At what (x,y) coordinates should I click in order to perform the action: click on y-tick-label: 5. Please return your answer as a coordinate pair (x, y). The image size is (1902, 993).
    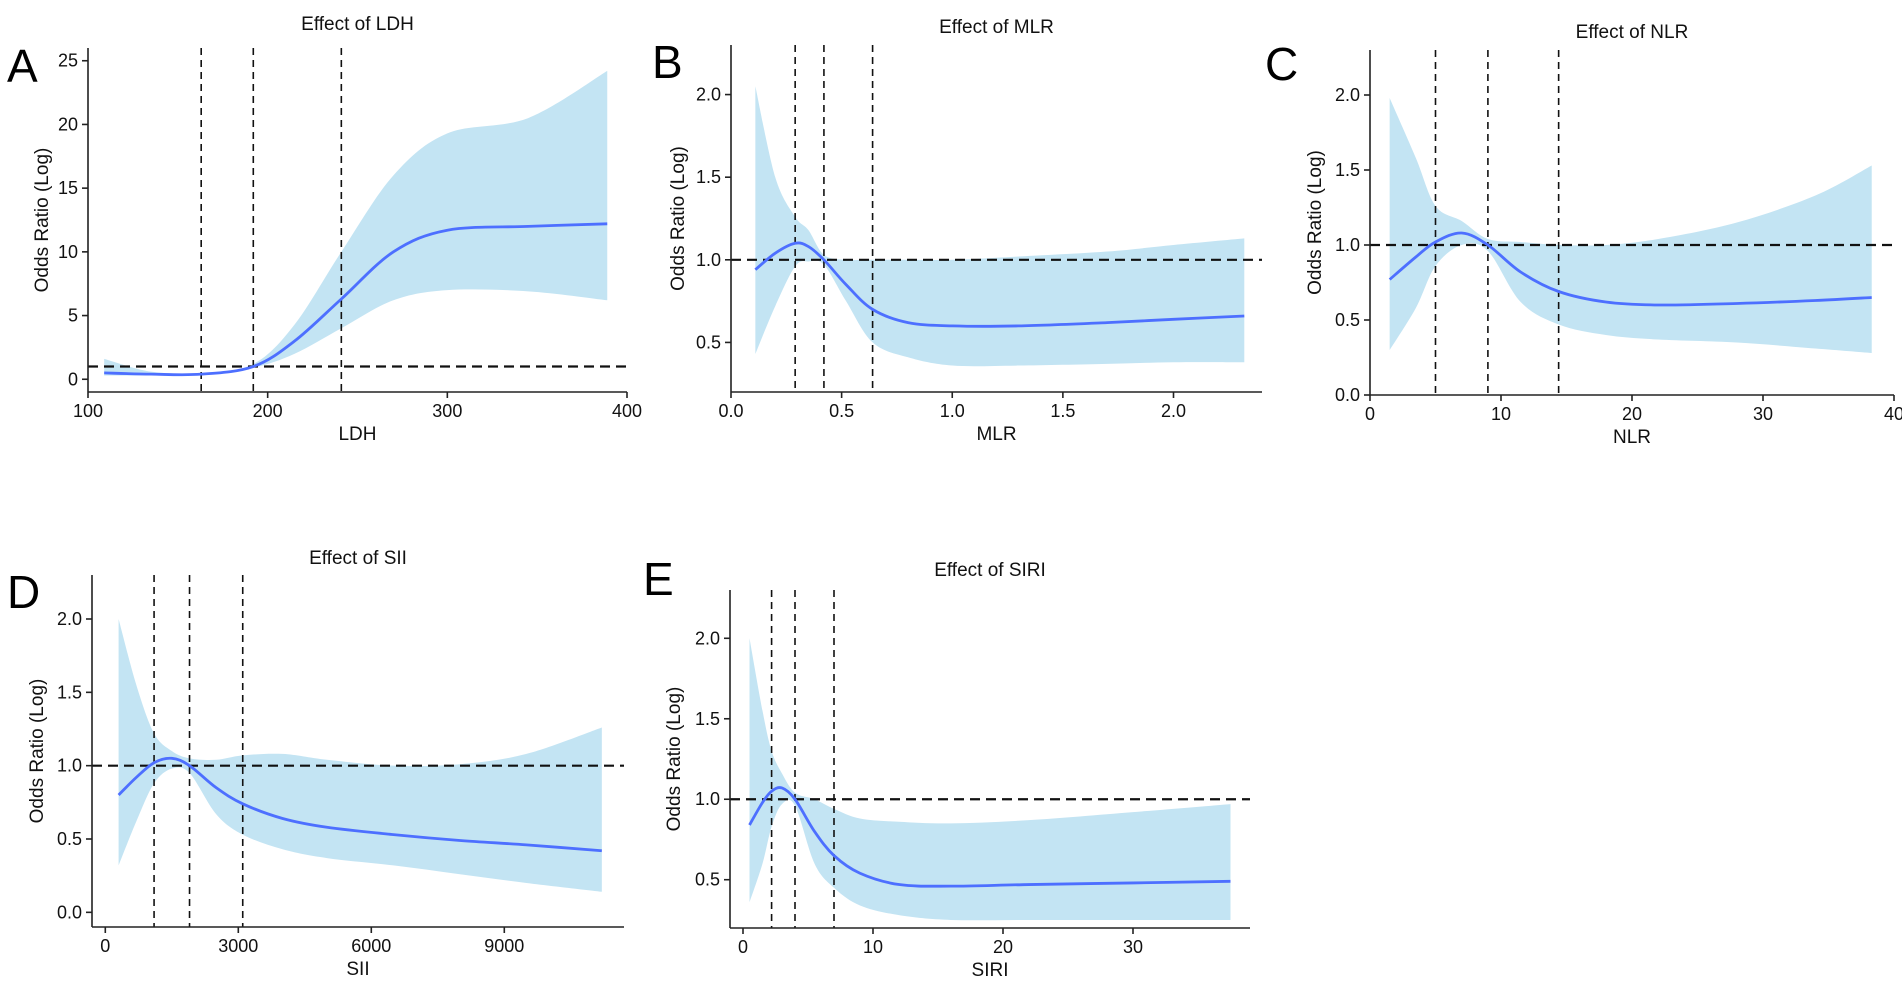
    Looking at the image, I should click on (73, 316).